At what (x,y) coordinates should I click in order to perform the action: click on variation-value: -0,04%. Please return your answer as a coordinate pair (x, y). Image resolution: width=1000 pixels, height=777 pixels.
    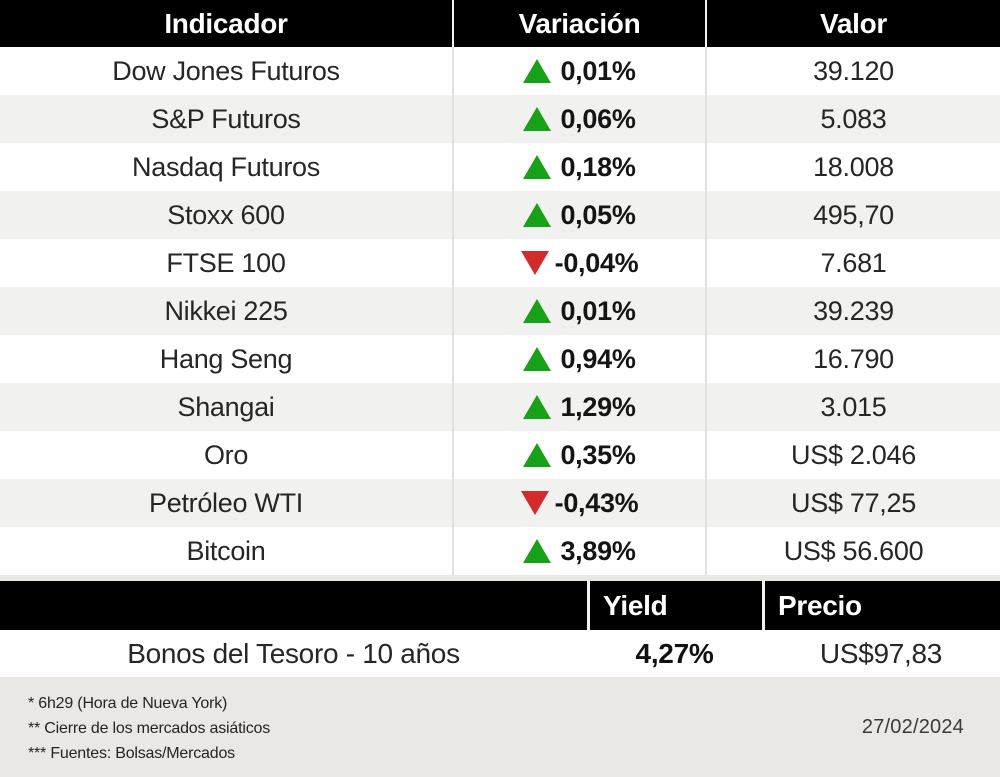
    Looking at the image, I should click on (596, 262).